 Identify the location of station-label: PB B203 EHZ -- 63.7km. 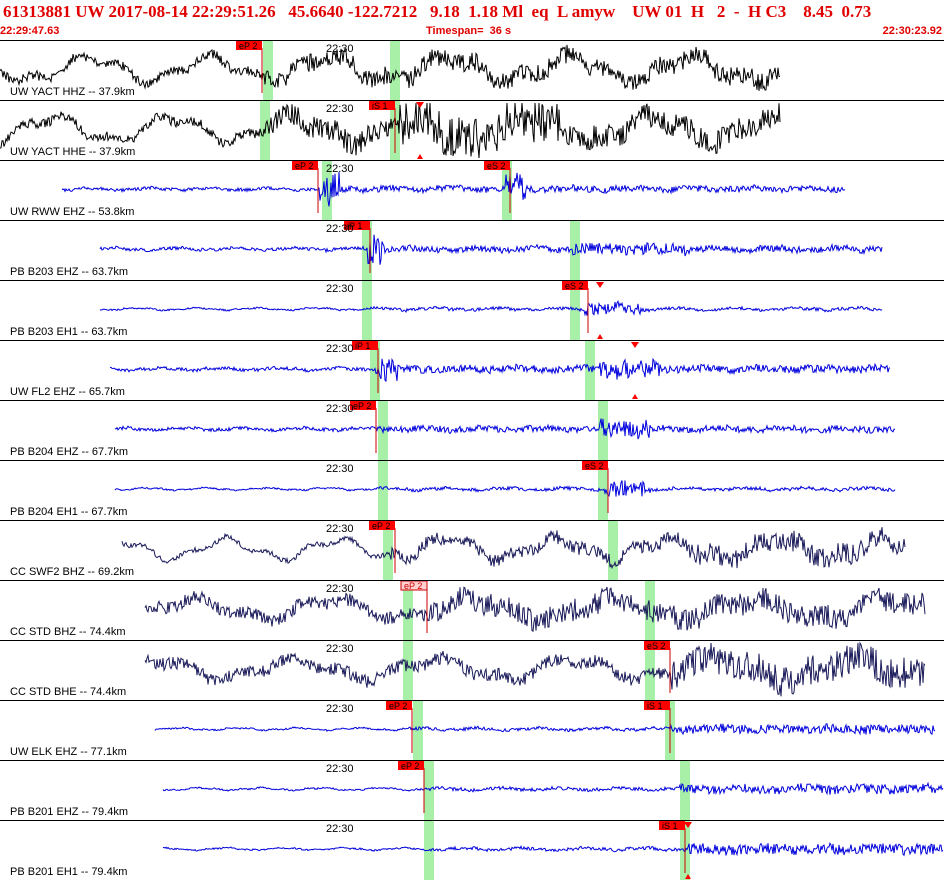
(69, 272).